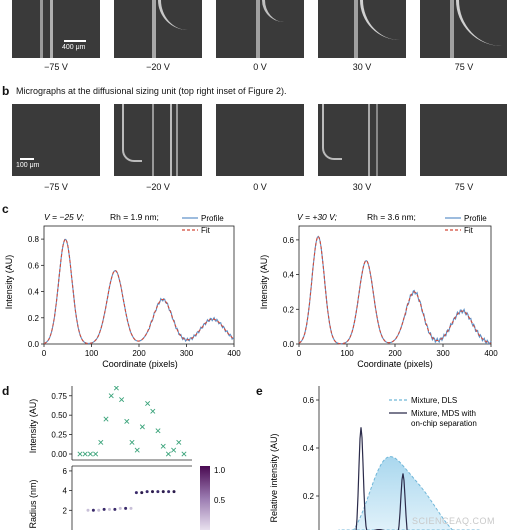 The image size is (507, 530). What do you see at coordinates (158, 187) in the screenshot?
I see `panel-b-voltage-2: −20 V` at bounding box center [158, 187].